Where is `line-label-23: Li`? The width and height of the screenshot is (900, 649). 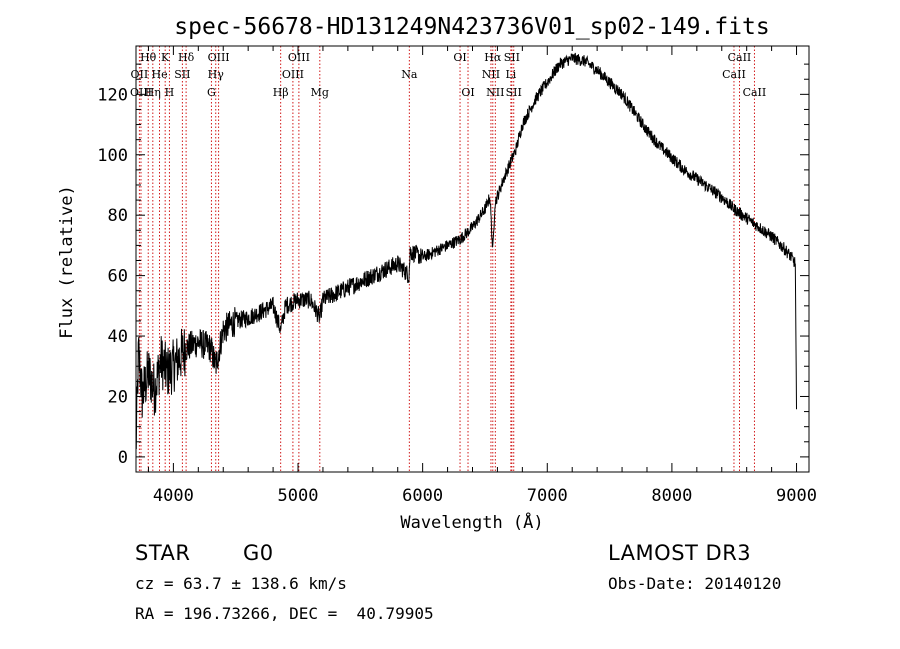 line-label-23: Li is located at coordinates (510, 74).